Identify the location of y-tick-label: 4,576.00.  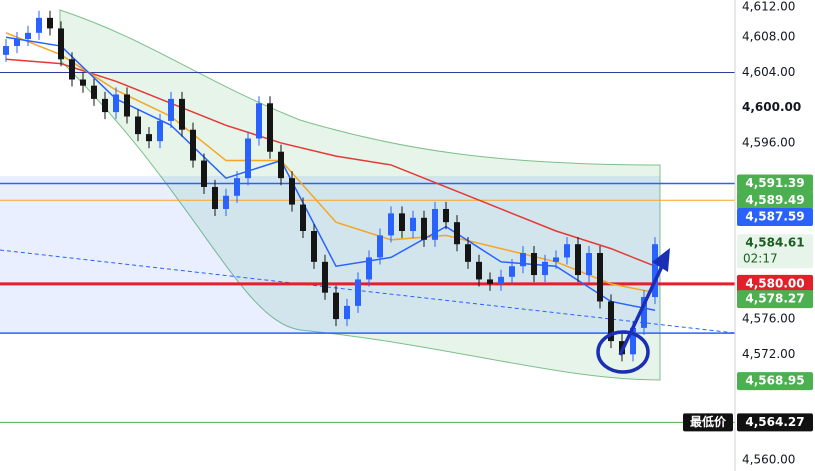
(768, 319).